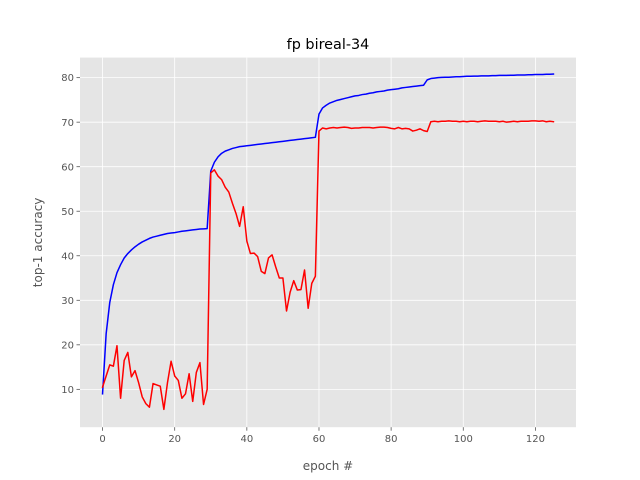  I want to click on x-tick-label: 80, so click(391, 439).